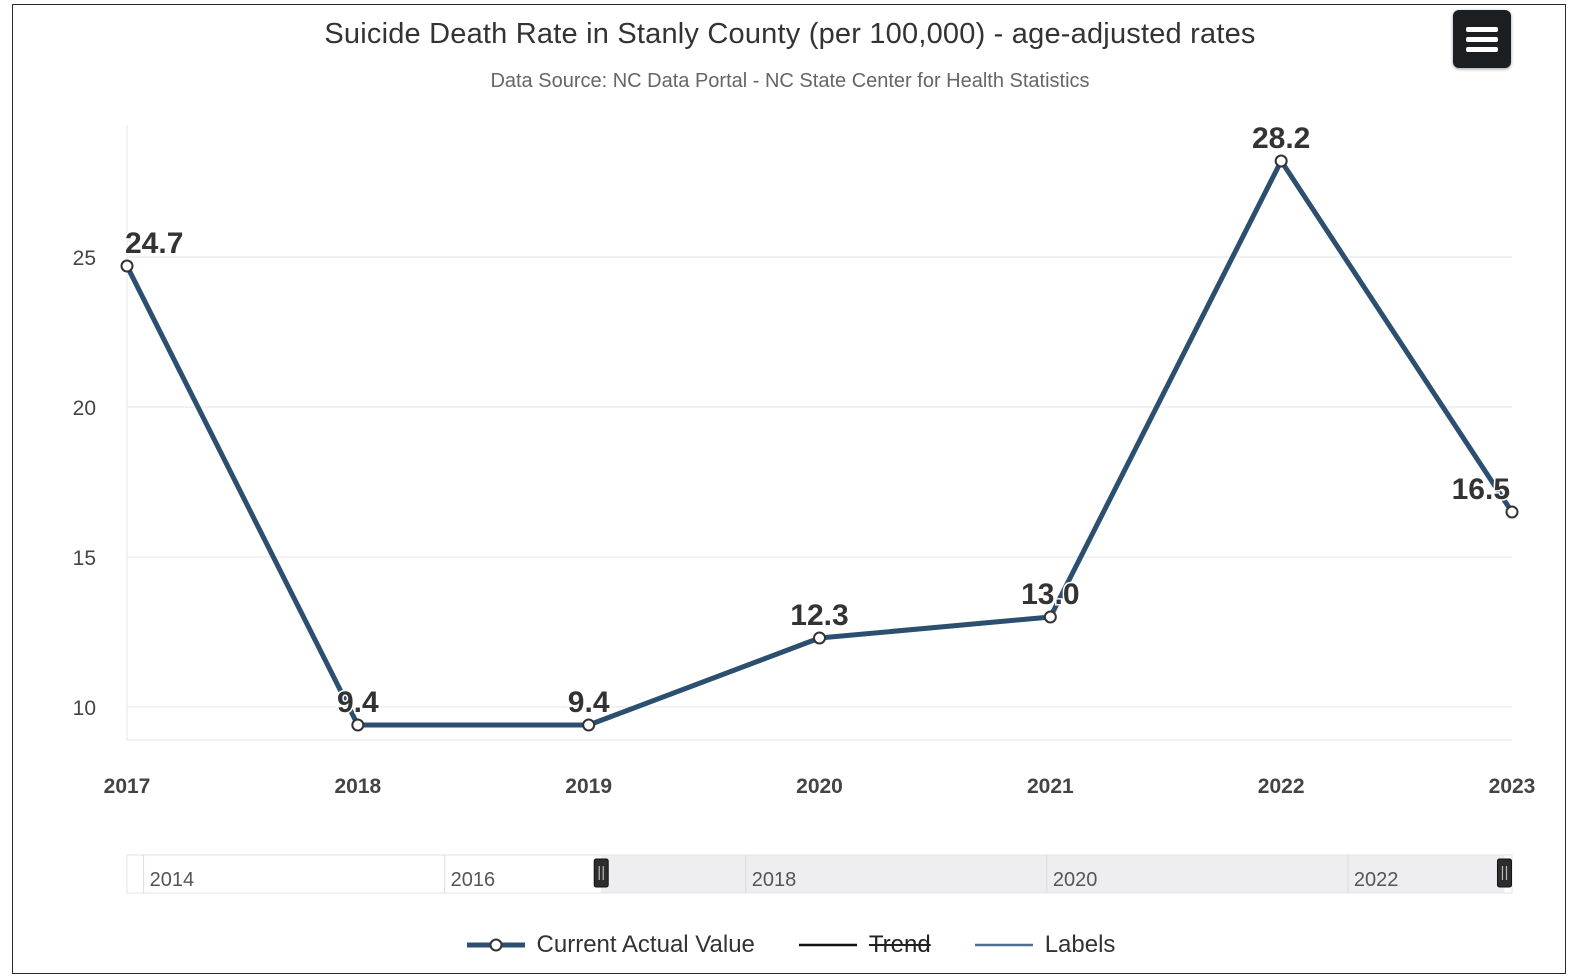  I want to click on legend-label: Labels, so click(1080, 944).